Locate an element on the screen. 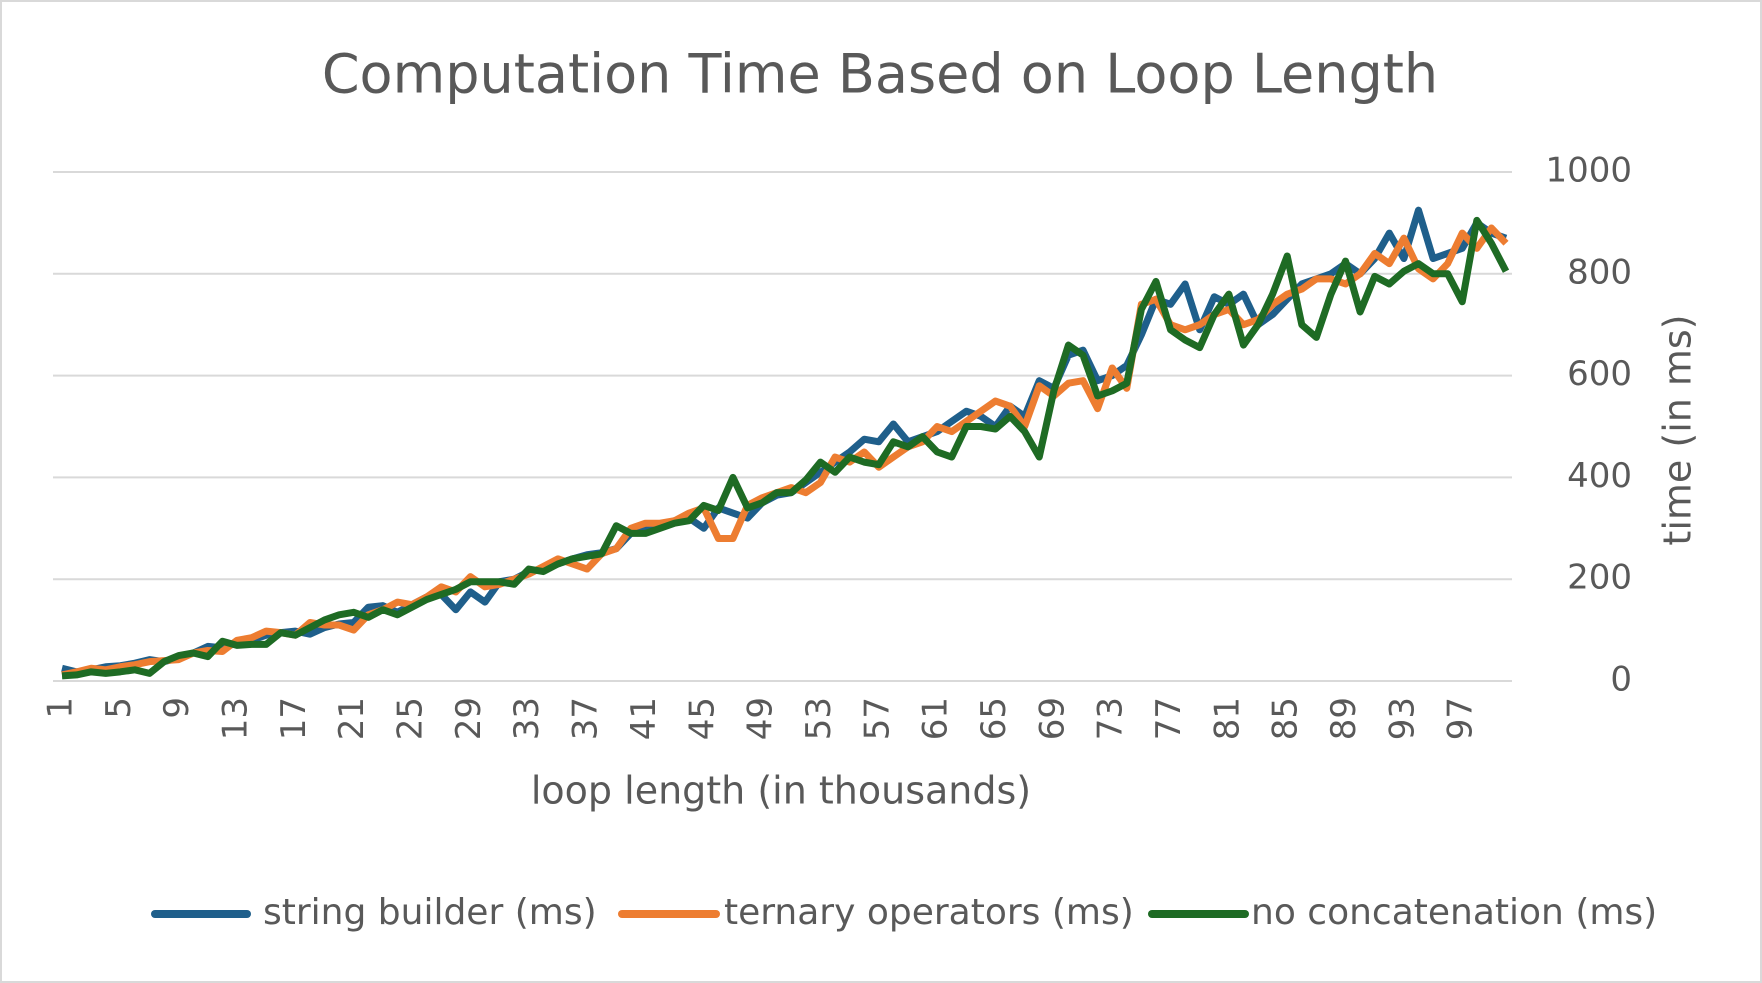  x-tick-label: 85 is located at coordinates (1286, 718).